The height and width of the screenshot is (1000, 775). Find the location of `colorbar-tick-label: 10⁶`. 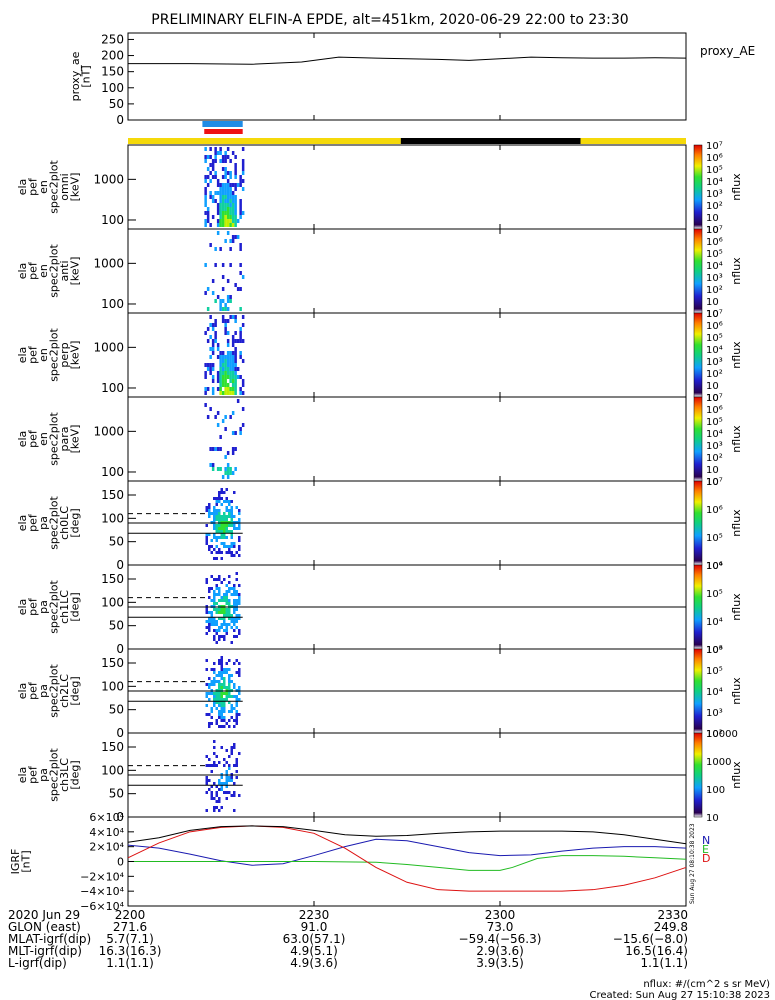

colorbar-tick-label: 10⁶ is located at coordinates (714, 650).